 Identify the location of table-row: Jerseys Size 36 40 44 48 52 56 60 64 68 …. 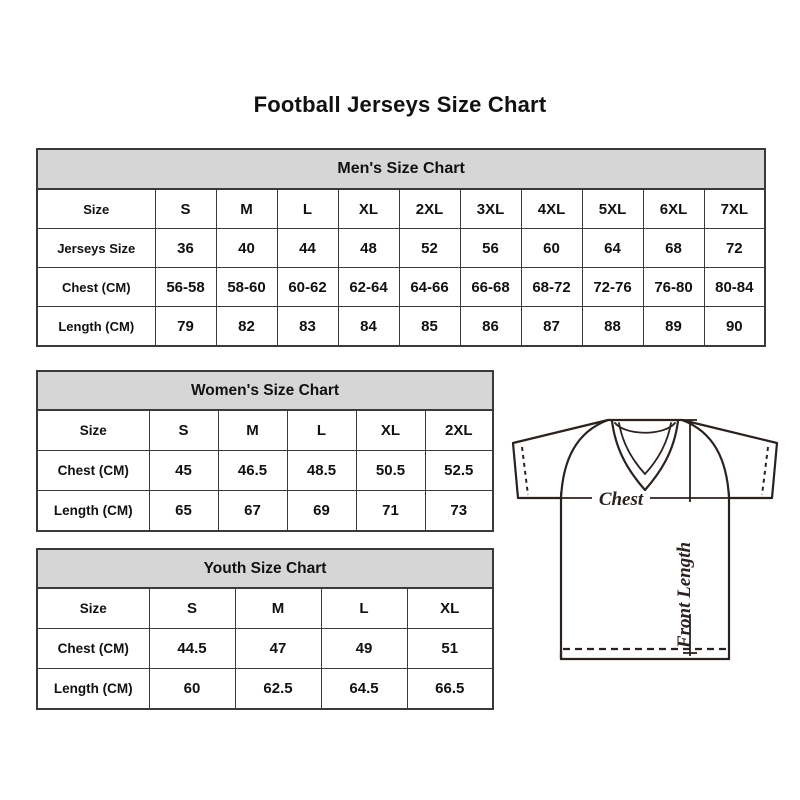
(401, 248).